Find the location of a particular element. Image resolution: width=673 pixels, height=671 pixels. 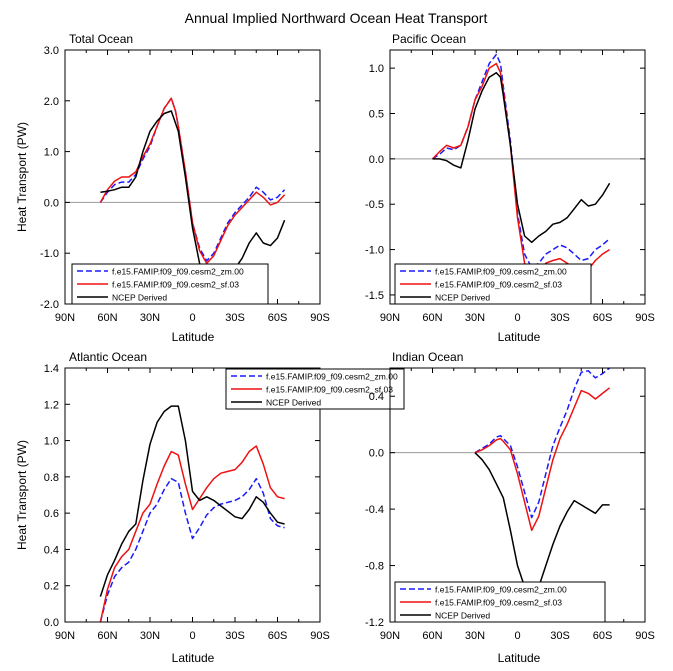

y-tick-label: 0.2 is located at coordinates (51, 587).